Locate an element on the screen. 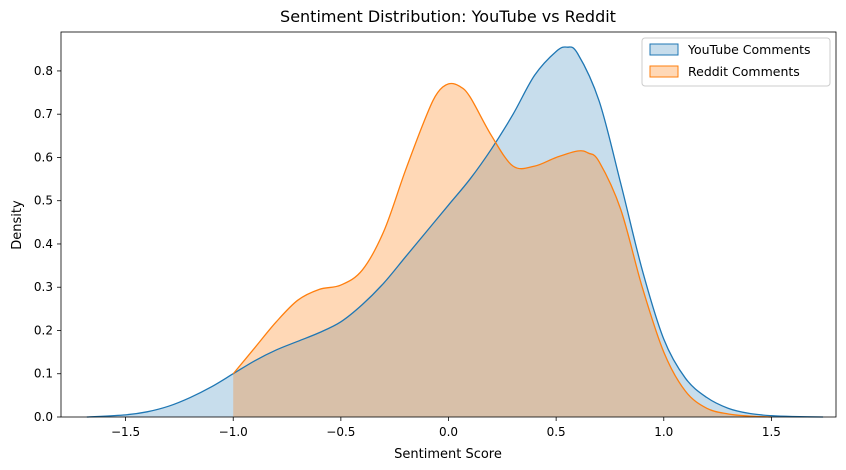  x-tick-label: 0.0 is located at coordinates (448, 432).